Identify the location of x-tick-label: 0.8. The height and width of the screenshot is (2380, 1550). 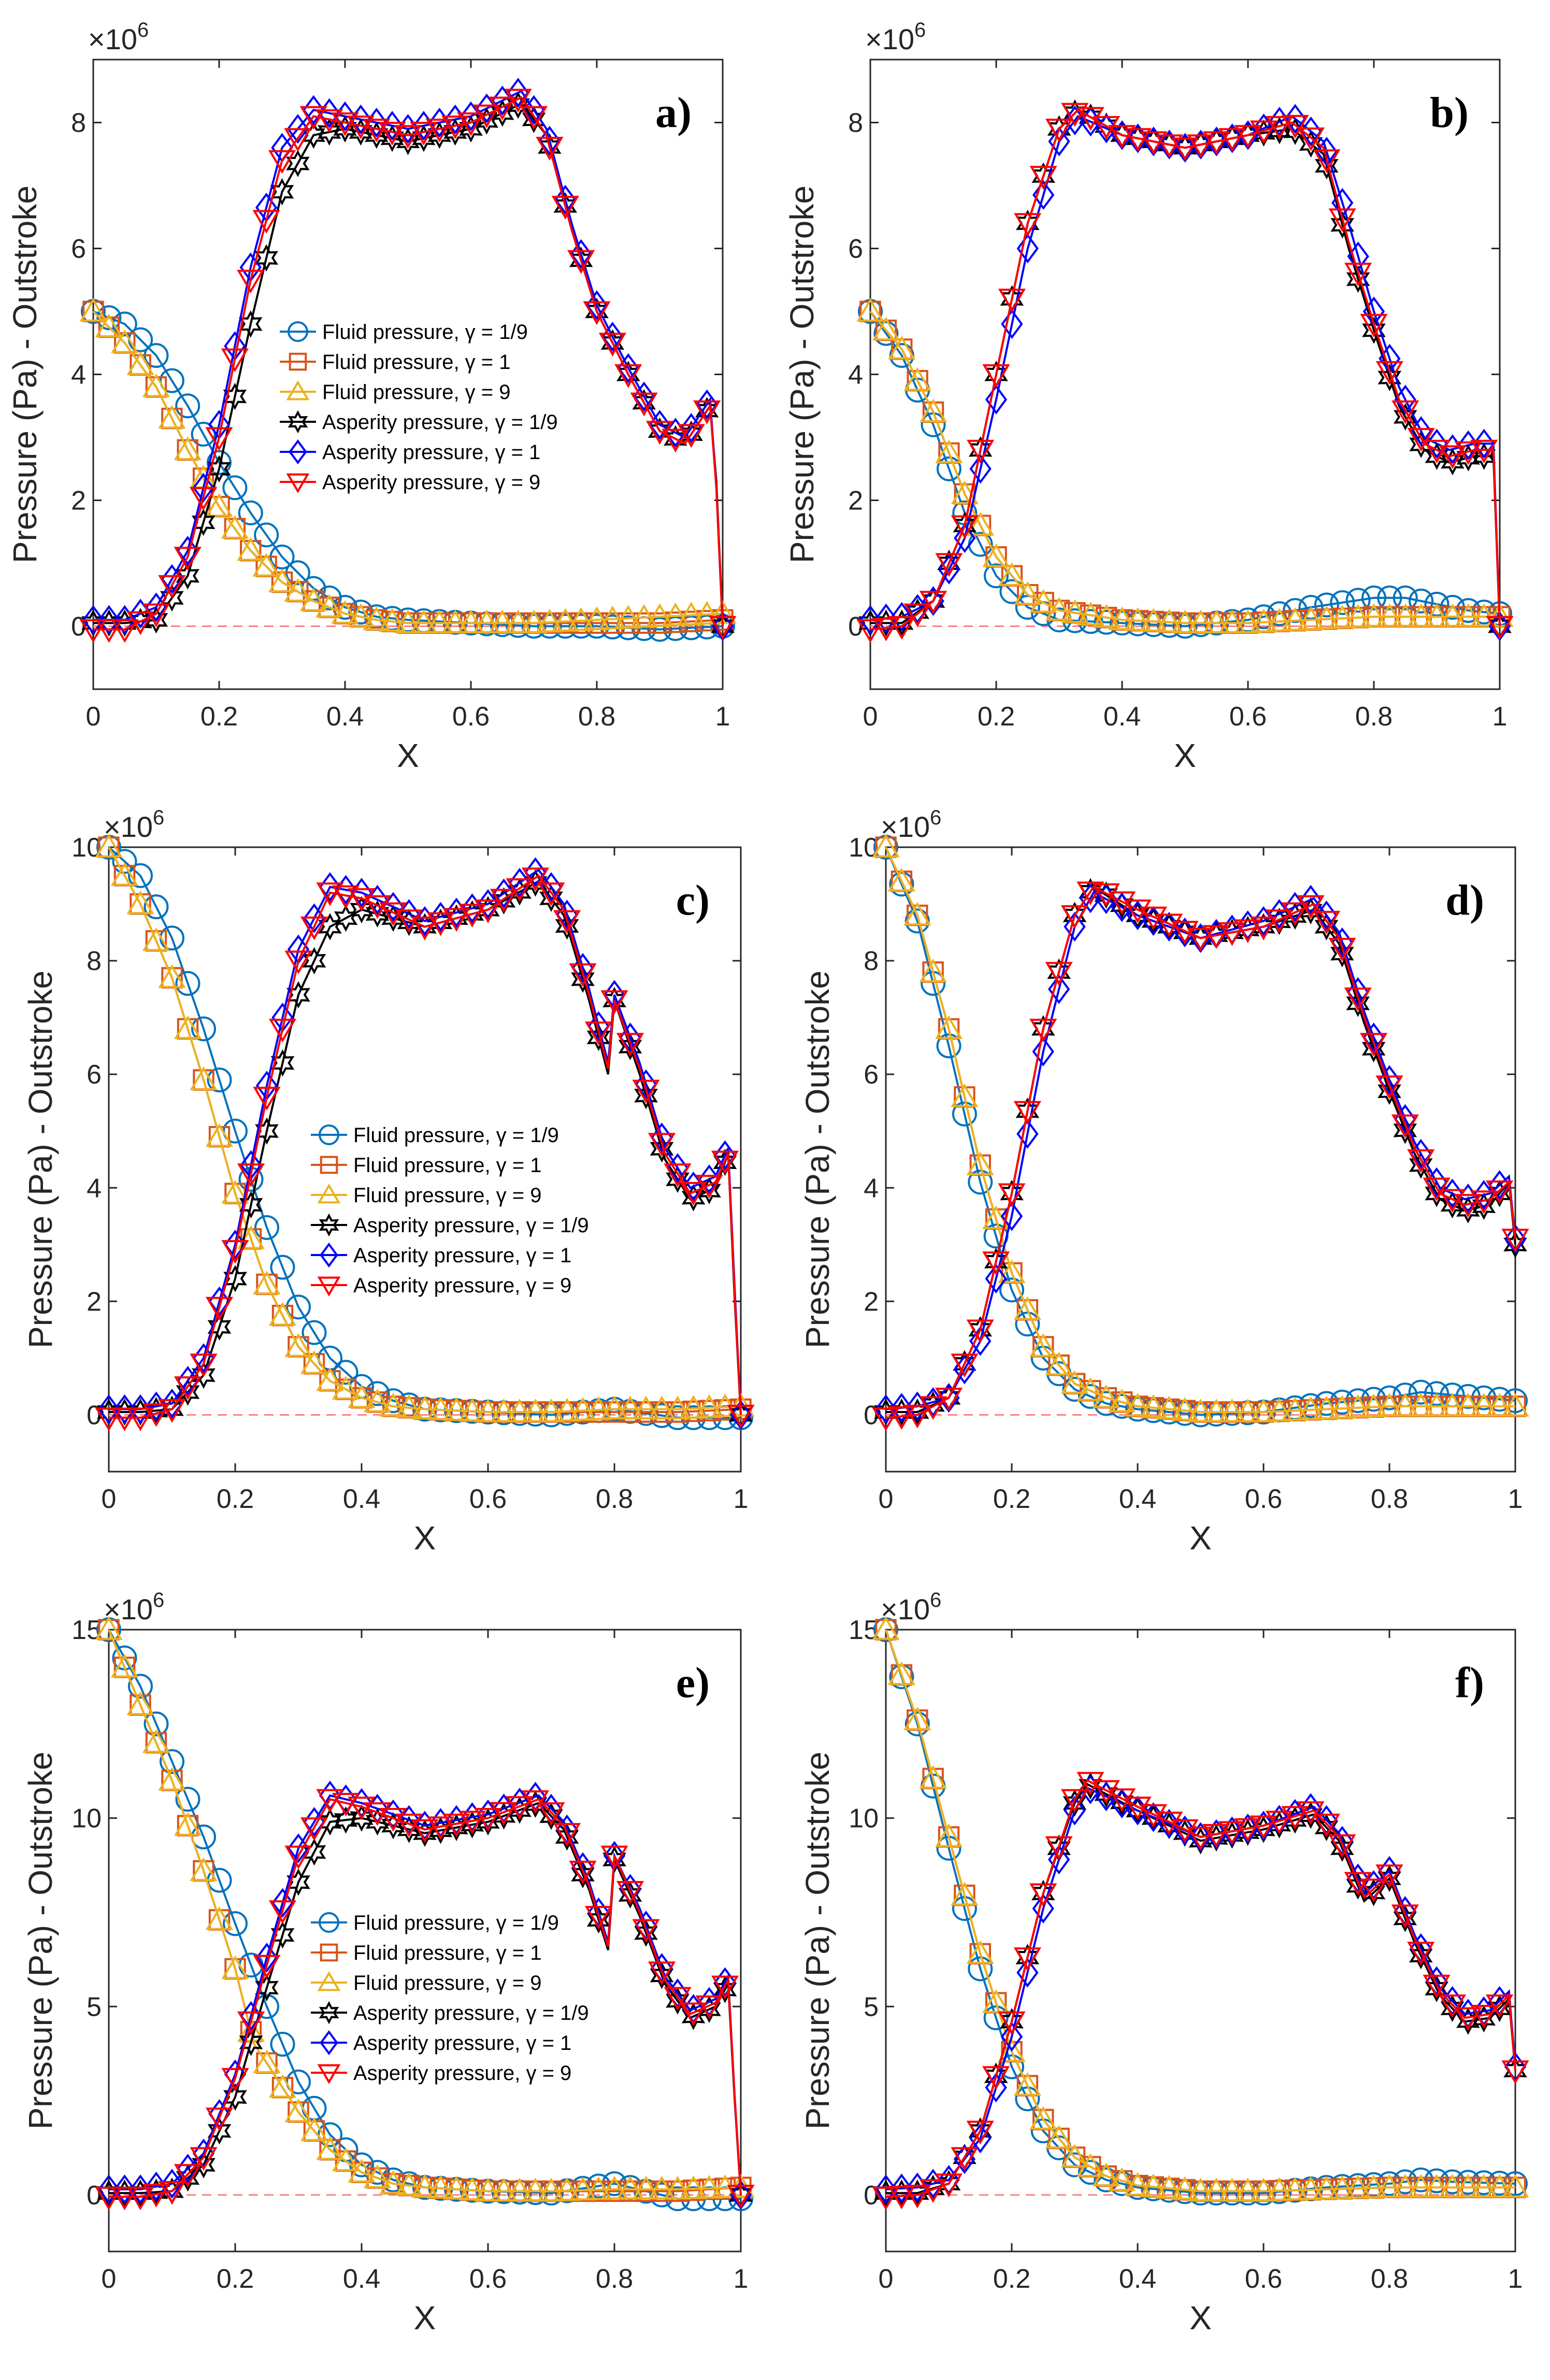
(614, 2279).